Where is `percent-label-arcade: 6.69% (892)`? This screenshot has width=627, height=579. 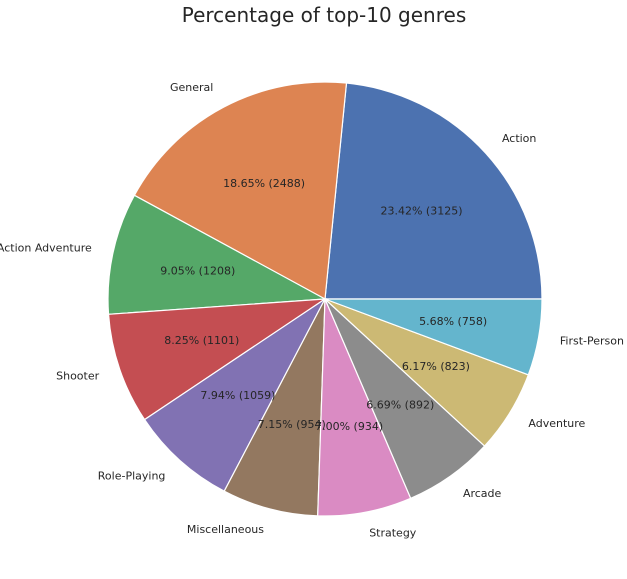 percent-label-arcade: 6.69% (892) is located at coordinates (400, 404).